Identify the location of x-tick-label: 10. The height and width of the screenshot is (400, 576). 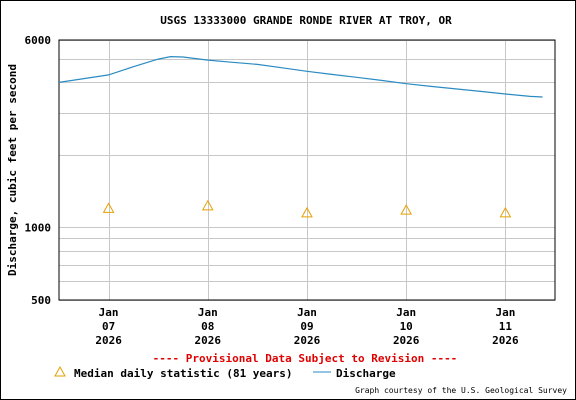
(406, 326).